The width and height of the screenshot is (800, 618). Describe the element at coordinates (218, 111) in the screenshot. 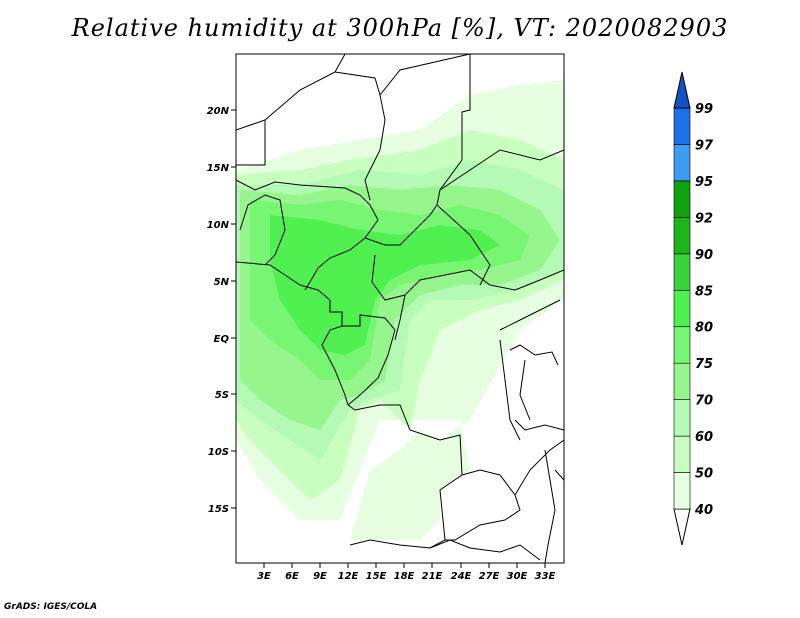

I see `lat-tick-label: 20N` at that location.